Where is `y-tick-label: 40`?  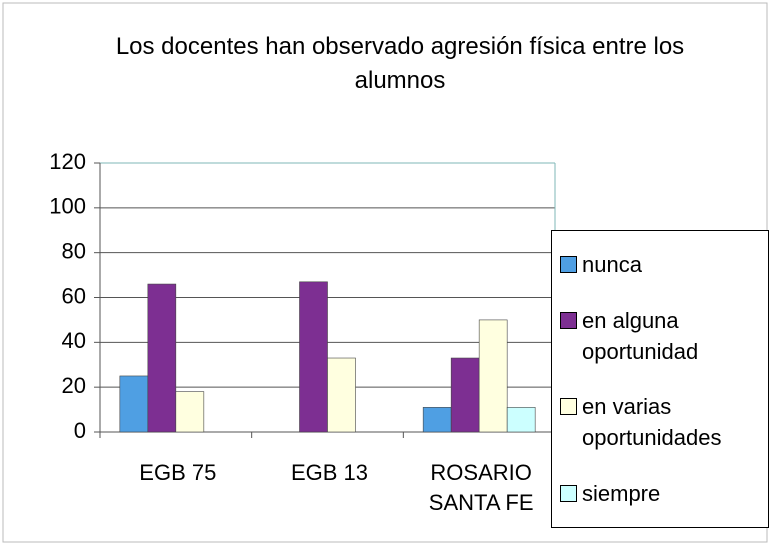 y-tick-label: 40 is located at coordinates (74, 340).